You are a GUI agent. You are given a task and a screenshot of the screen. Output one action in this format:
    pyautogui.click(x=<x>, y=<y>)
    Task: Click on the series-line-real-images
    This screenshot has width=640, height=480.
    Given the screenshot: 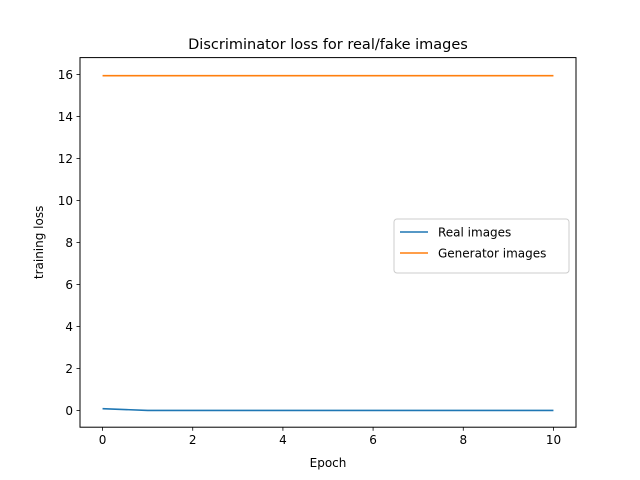 What is the action you would take?
    pyautogui.click(x=328, y=409)
    